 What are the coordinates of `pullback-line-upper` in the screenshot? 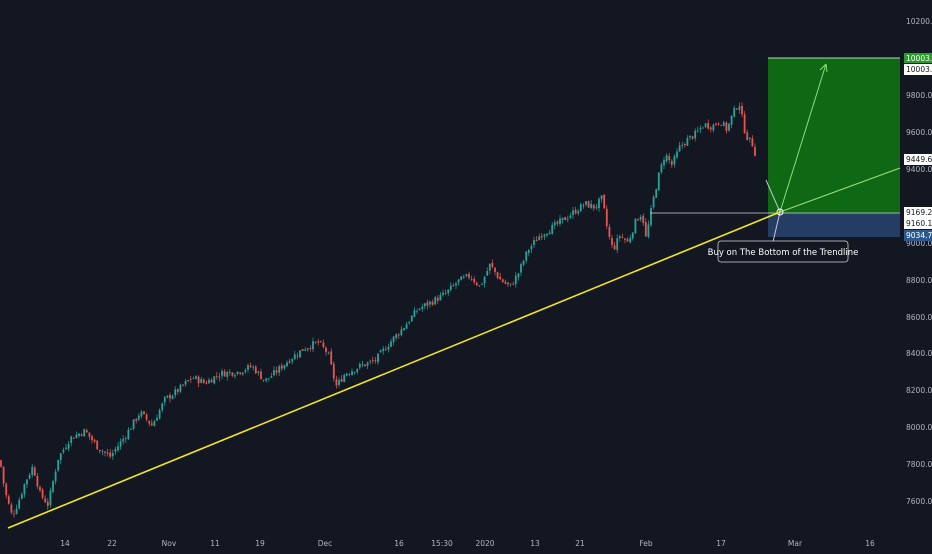 It's located at (773, 196).